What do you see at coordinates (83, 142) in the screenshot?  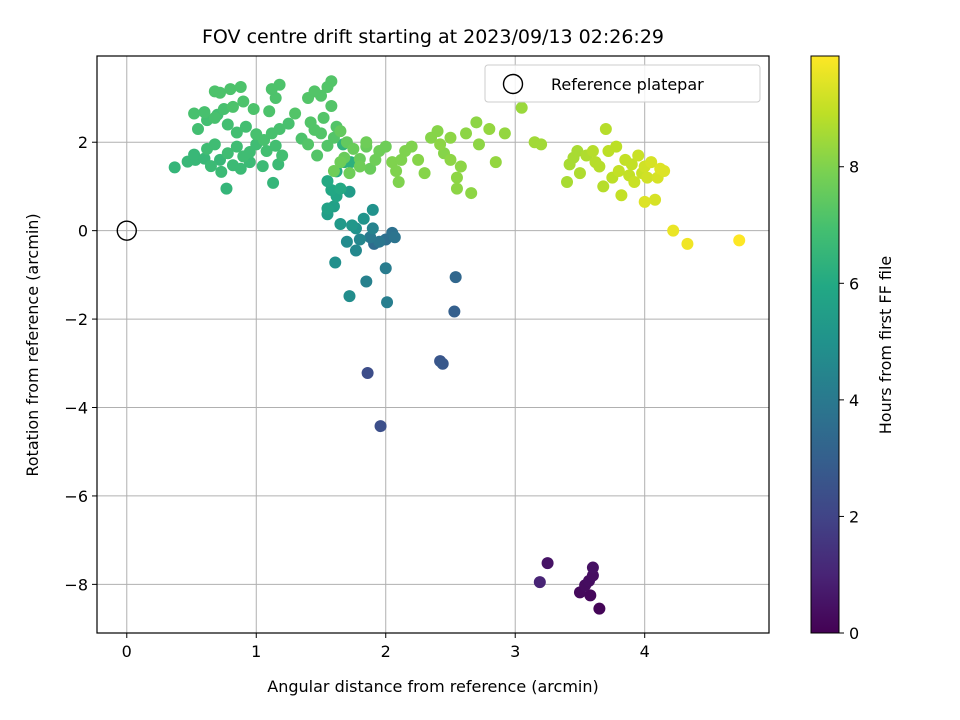 I see `y-tick-label: 2` at bounding box center [83, 142].